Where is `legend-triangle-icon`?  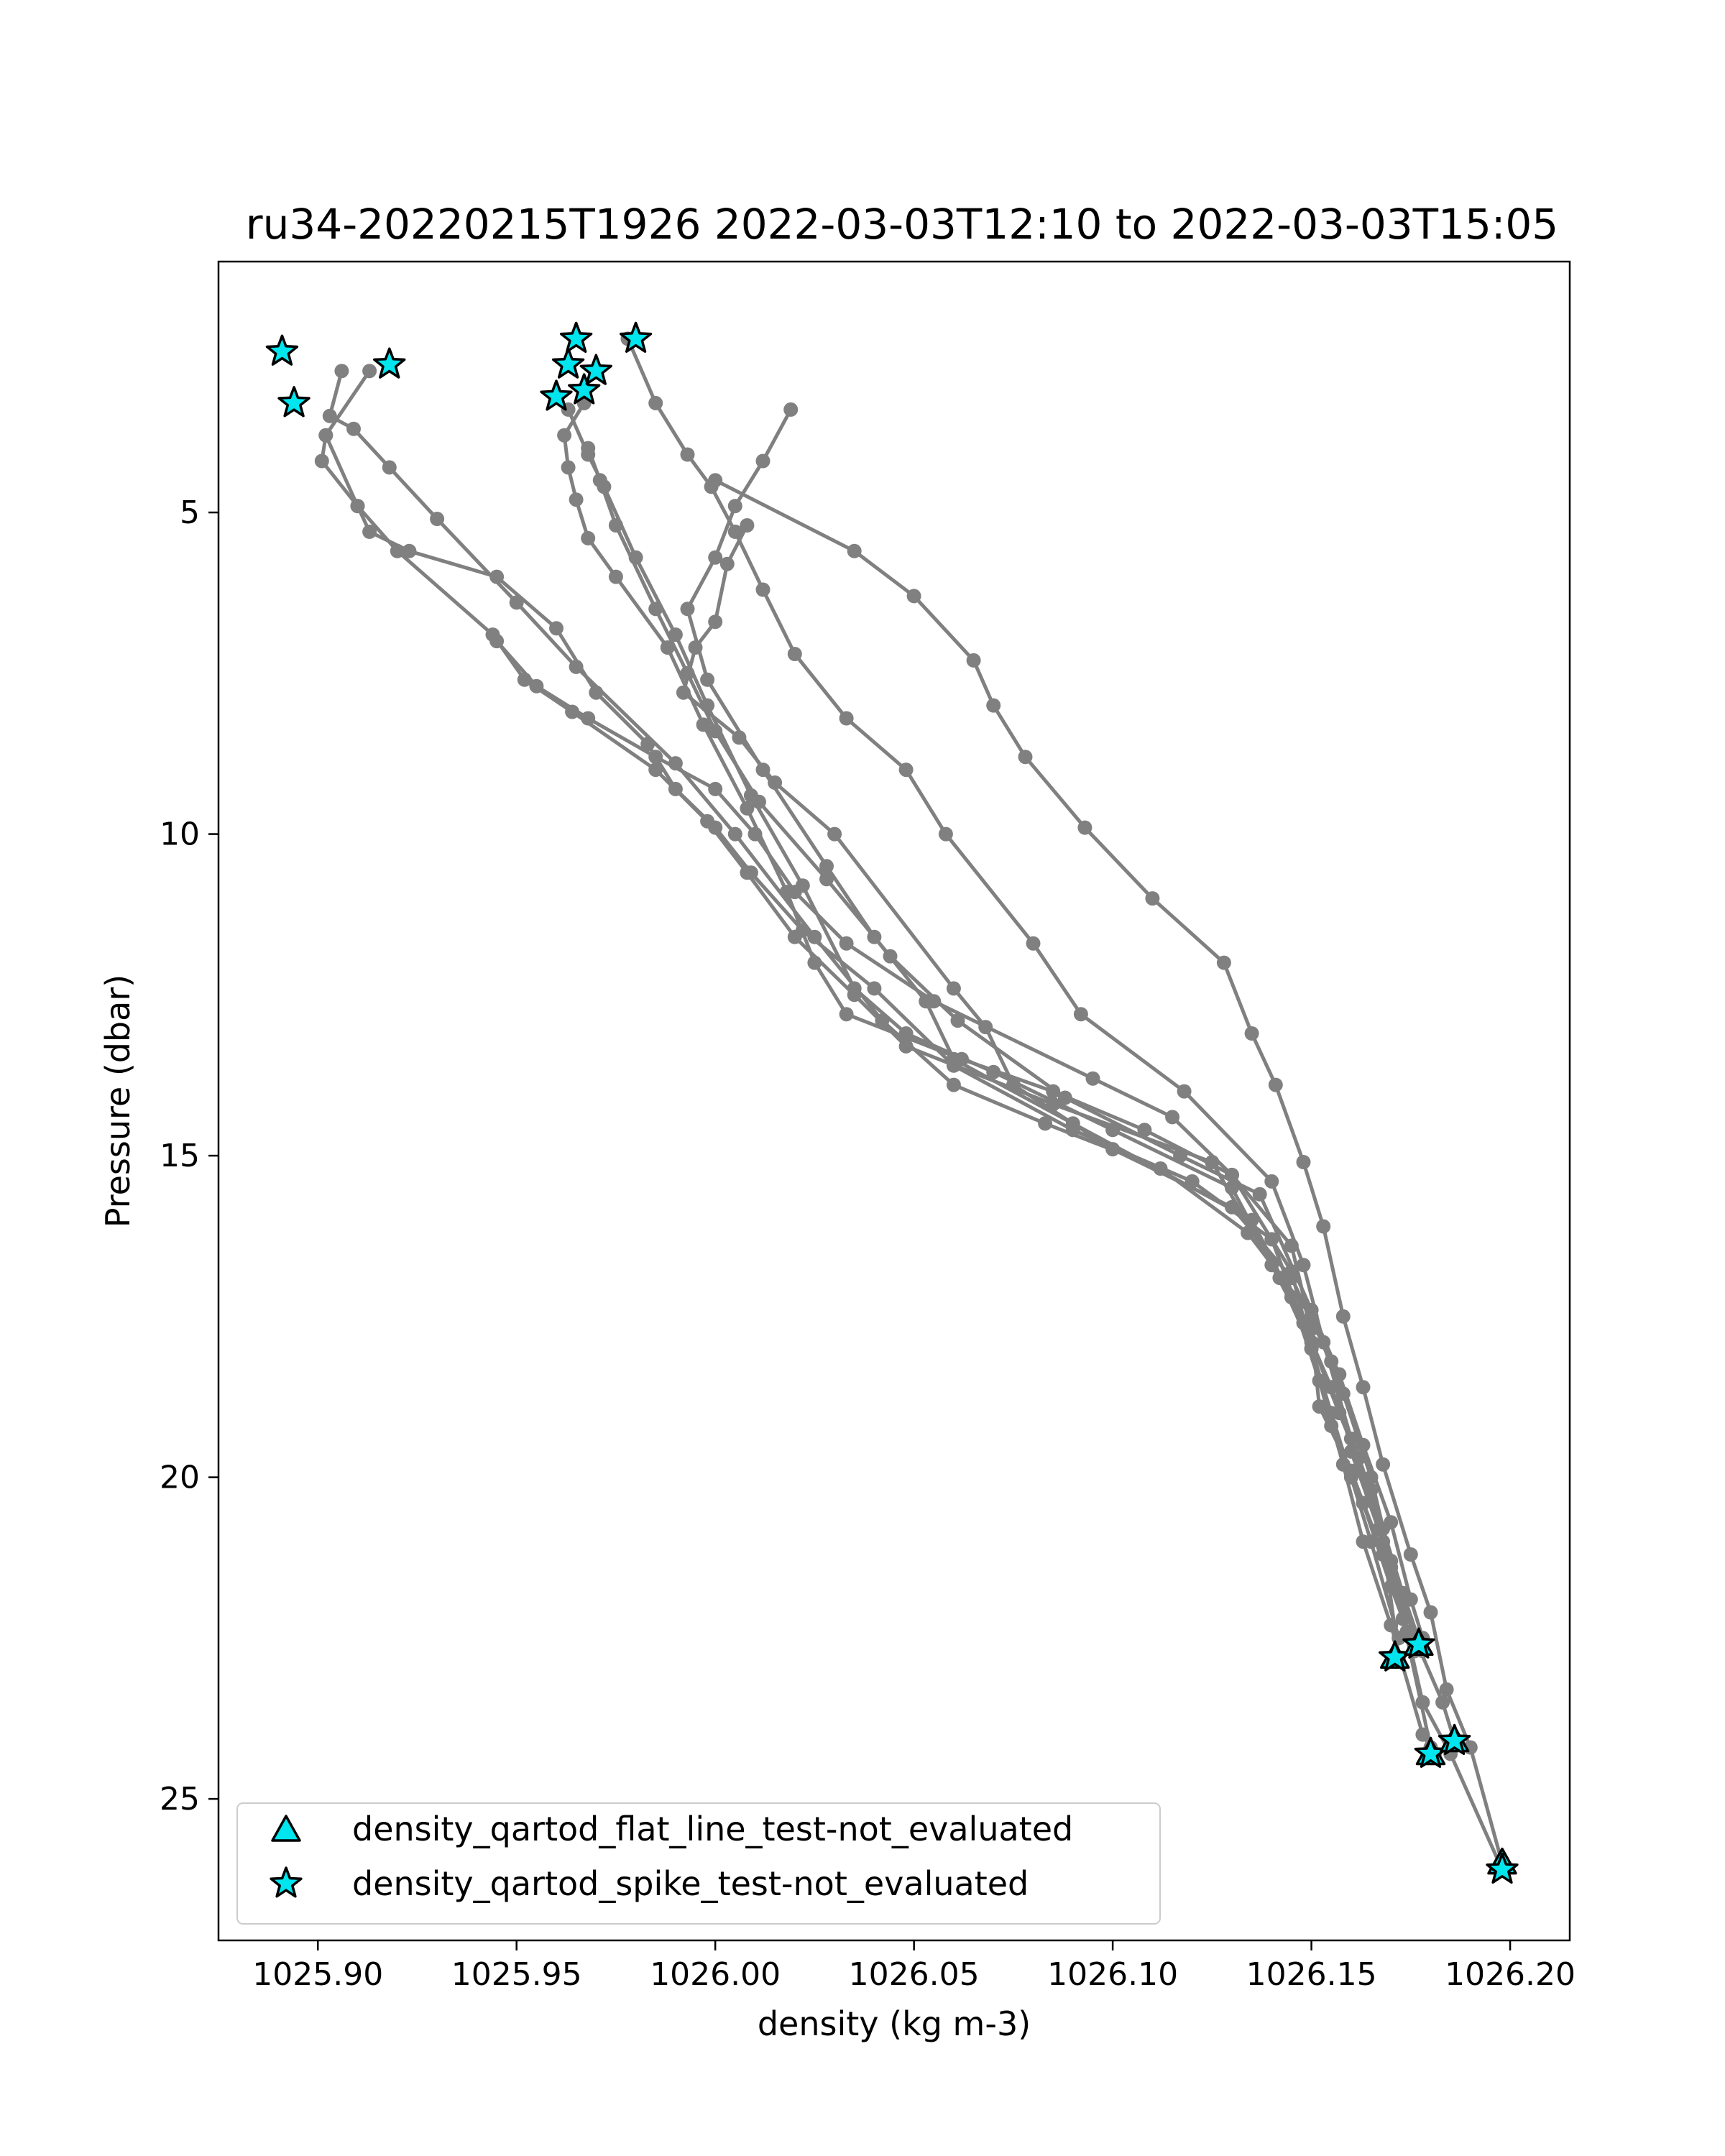
legend-triangle-icon is located at coordinates (286, 1828).